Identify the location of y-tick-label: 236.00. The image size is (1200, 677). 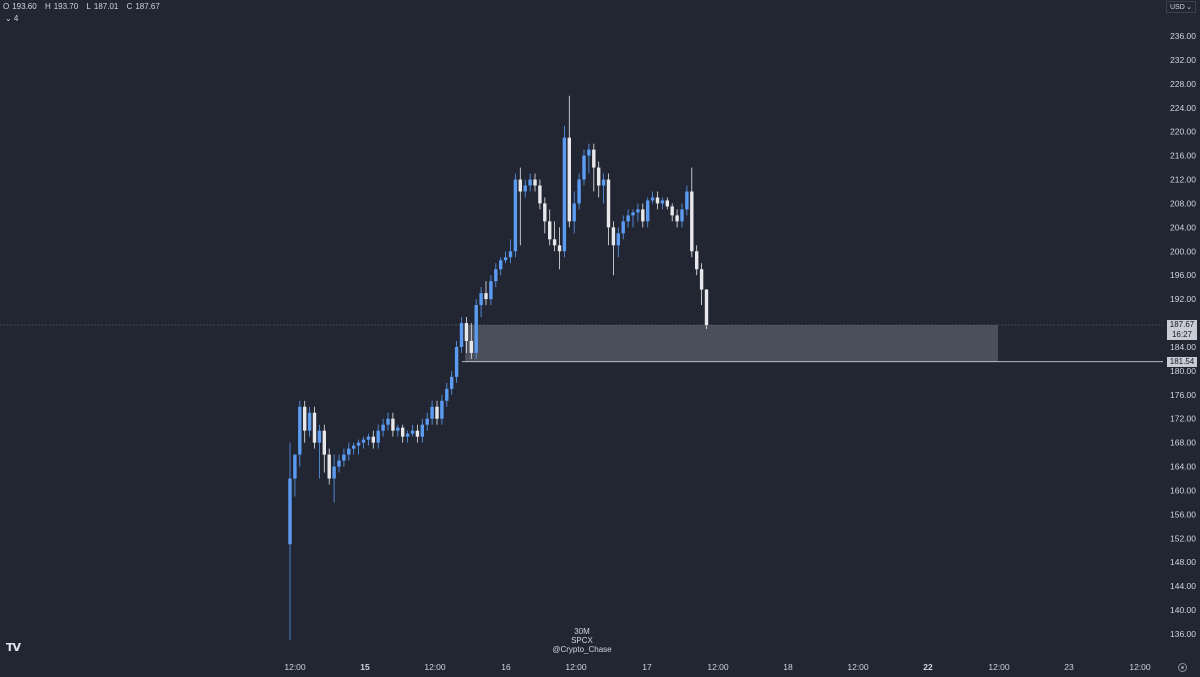
(1183, 36).